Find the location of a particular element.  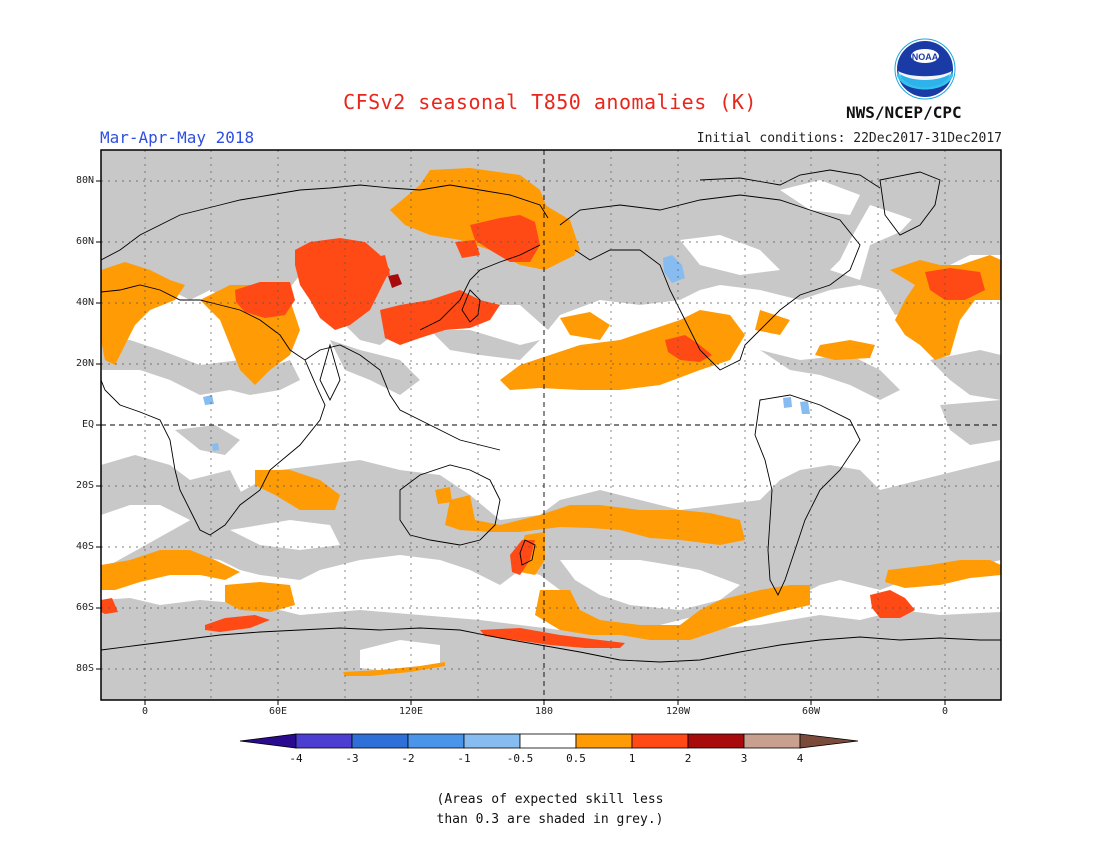

lat-label-eq: EQ is located at coordinates (87, 424).